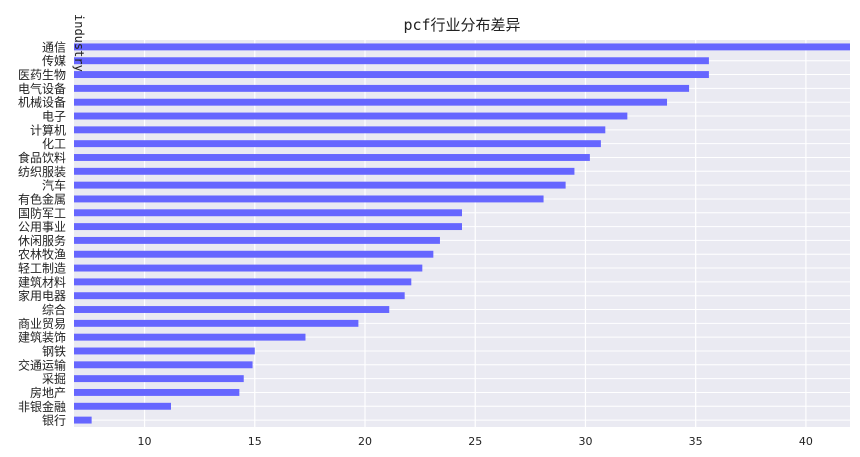 This screenshot has height=457, width=860. I want to click on x-tick-label: 25, so click(475, 441).